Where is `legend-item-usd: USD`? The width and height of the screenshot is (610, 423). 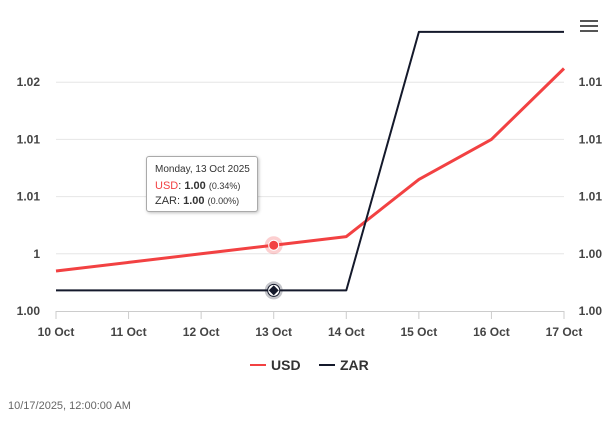 legend-item-usd: USD is located at coordinates (275, 365).